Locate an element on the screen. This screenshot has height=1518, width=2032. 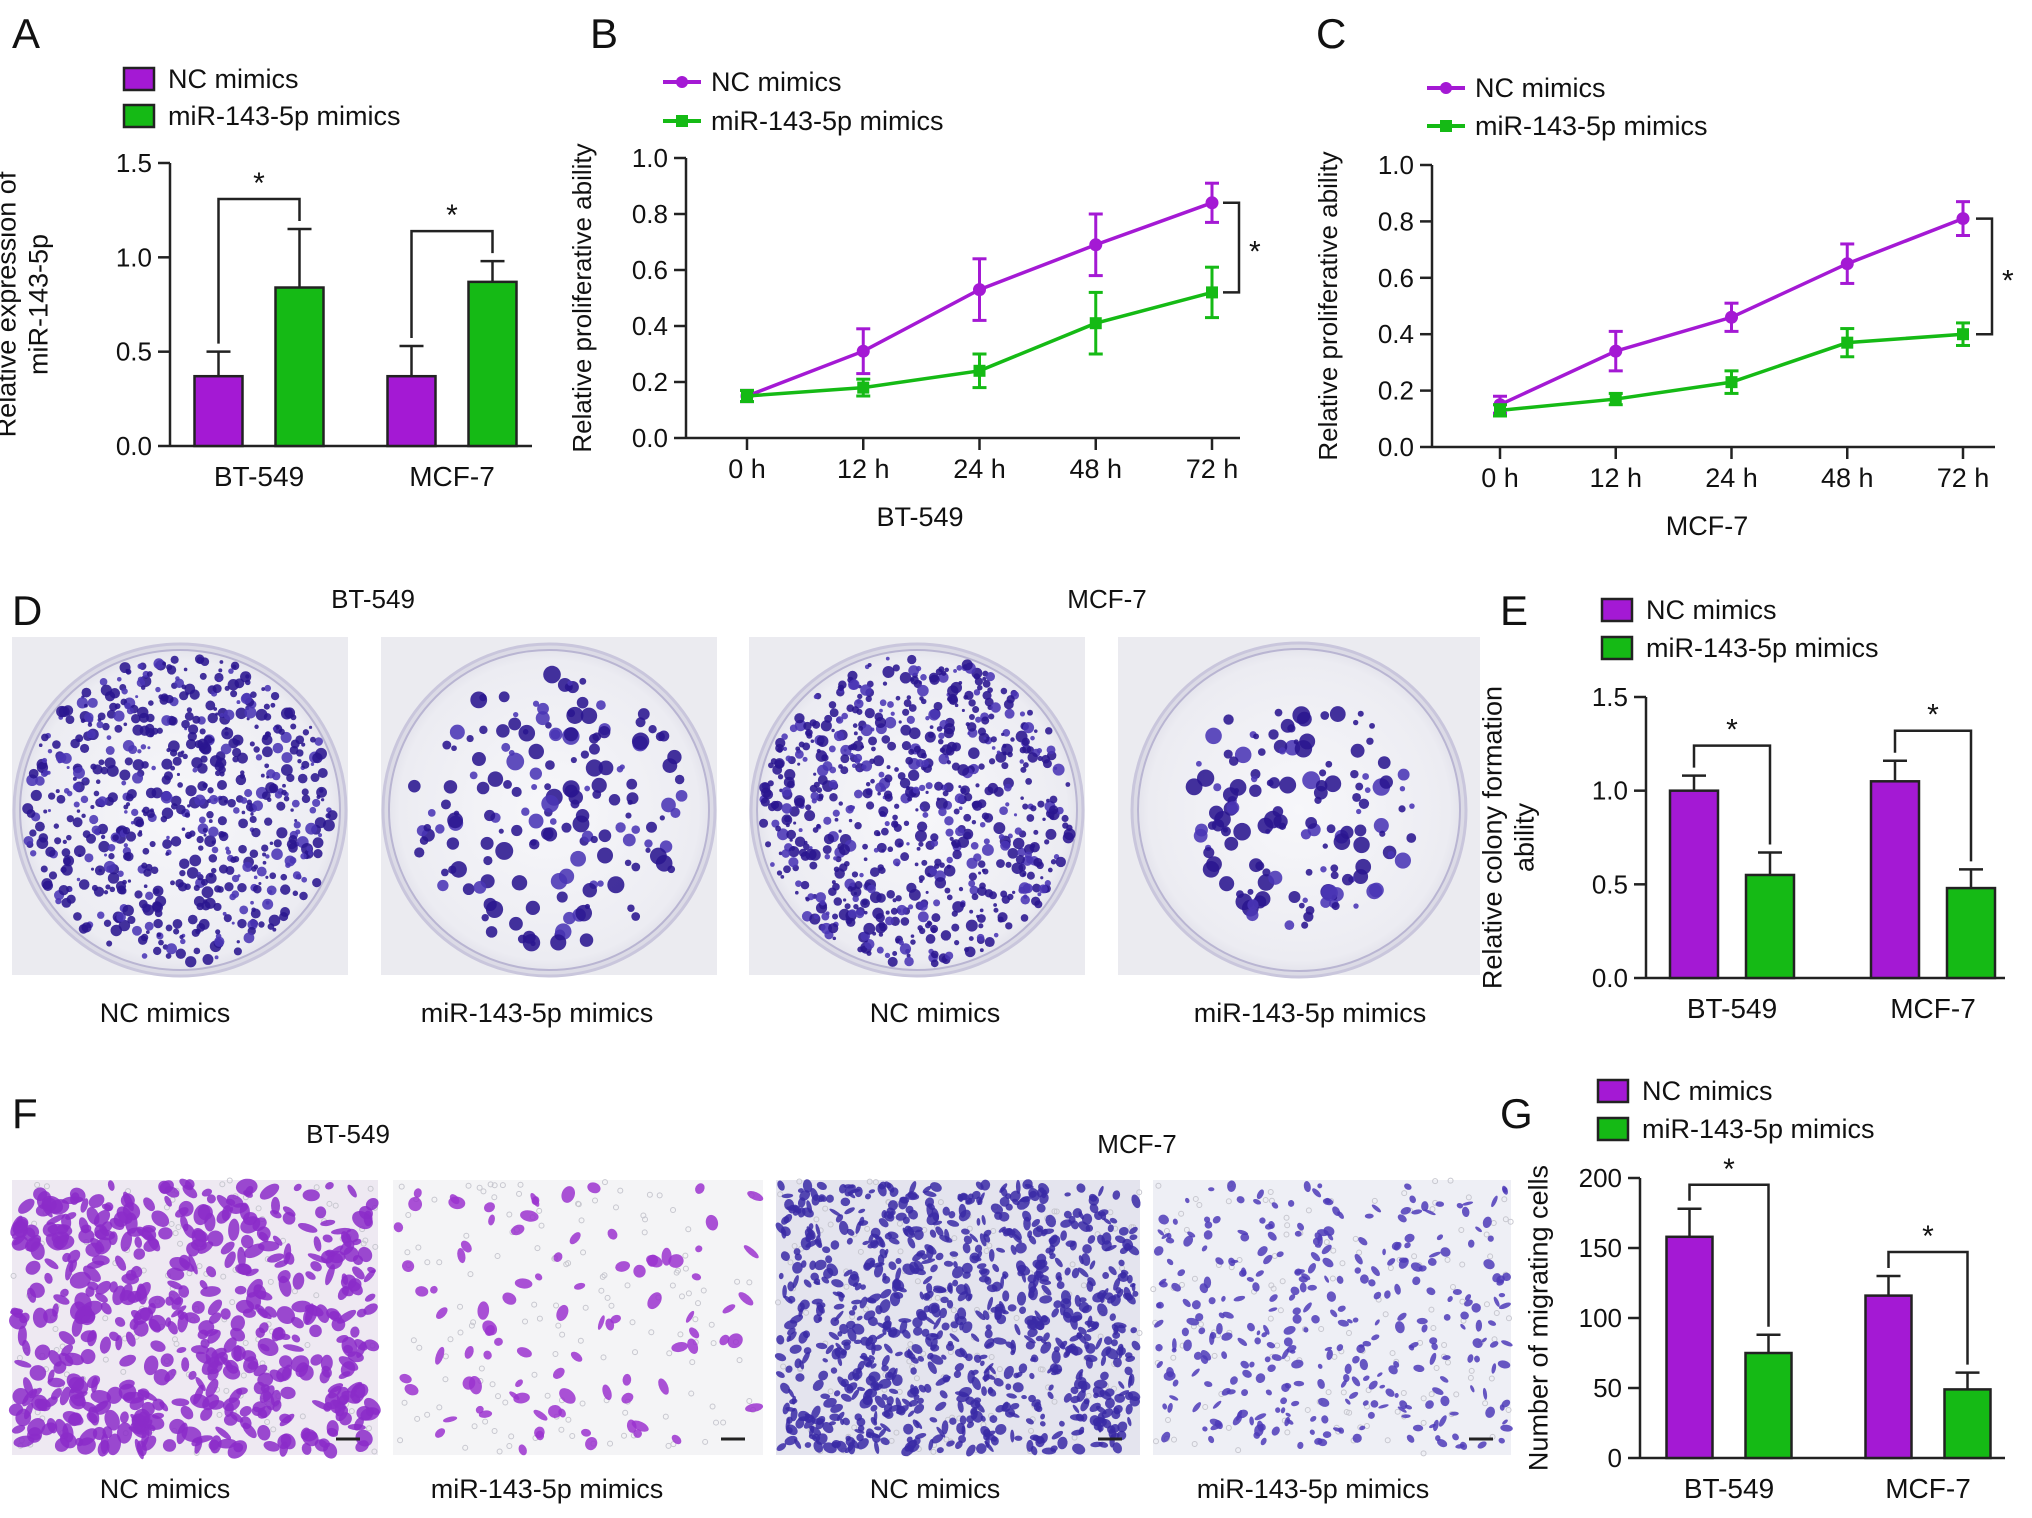
y-tick-label: 0.4 is located at coordinates (1396, 334).